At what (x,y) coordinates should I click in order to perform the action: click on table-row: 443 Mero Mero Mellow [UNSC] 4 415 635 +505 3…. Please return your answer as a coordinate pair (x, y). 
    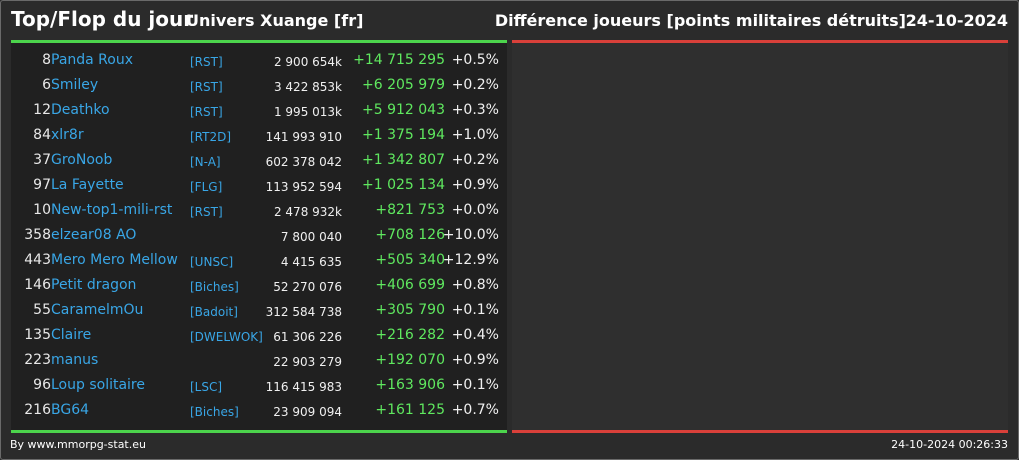
    Looking at the image, I should click on (259, 260).